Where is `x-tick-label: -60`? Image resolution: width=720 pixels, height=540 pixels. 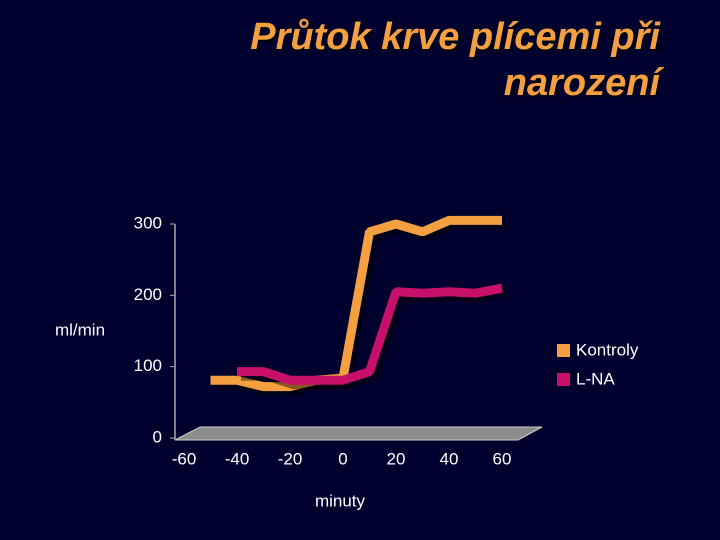
x-tick-label: -60 is located at coordinates (184, 458).